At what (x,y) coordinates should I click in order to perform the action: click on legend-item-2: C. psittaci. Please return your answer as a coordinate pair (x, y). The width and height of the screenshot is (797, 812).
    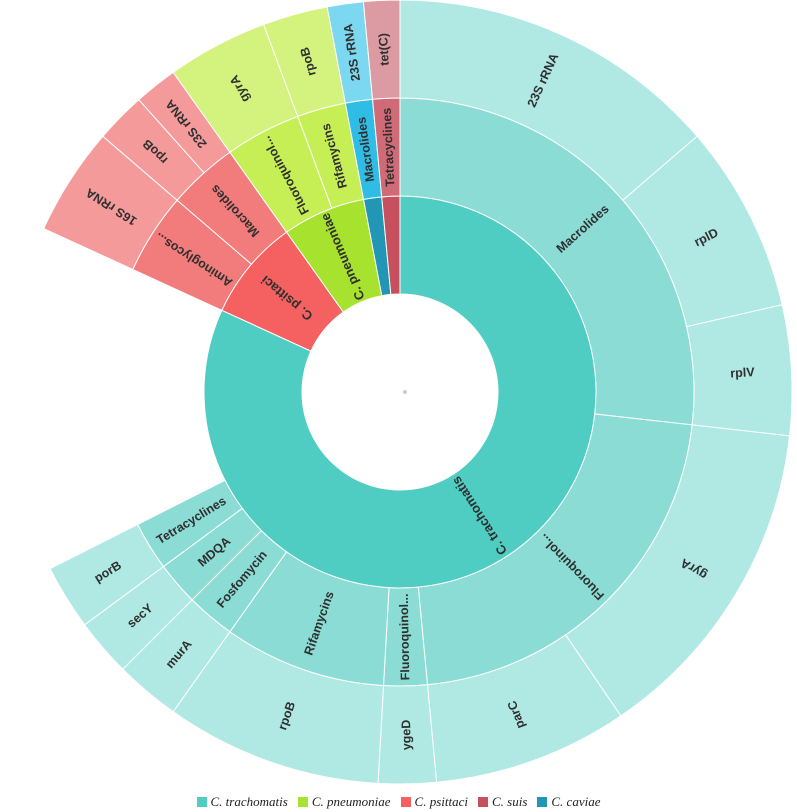
    Looking at the image, I should click on (434, 802).